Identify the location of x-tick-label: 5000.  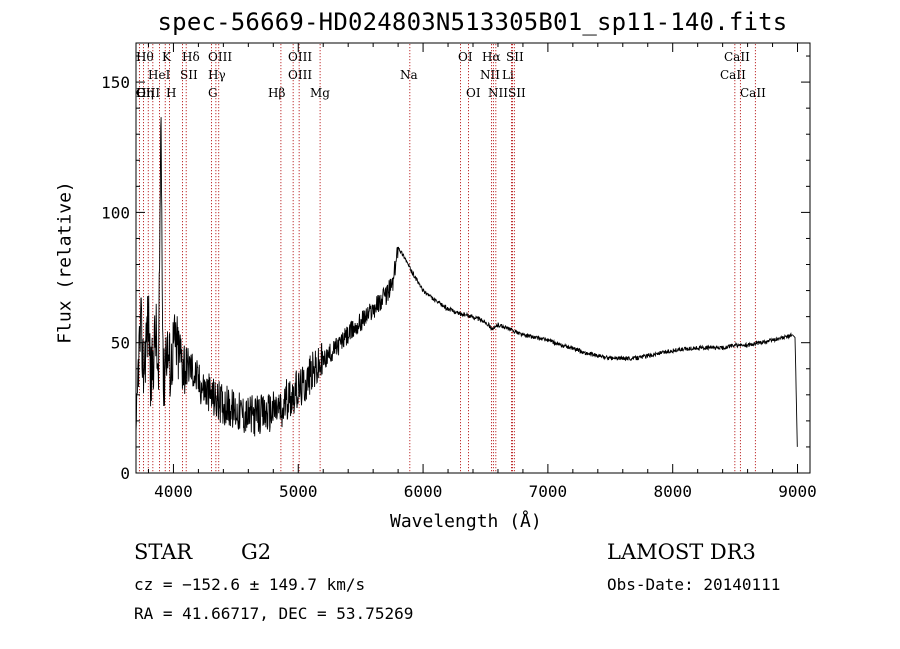
(298, 491).